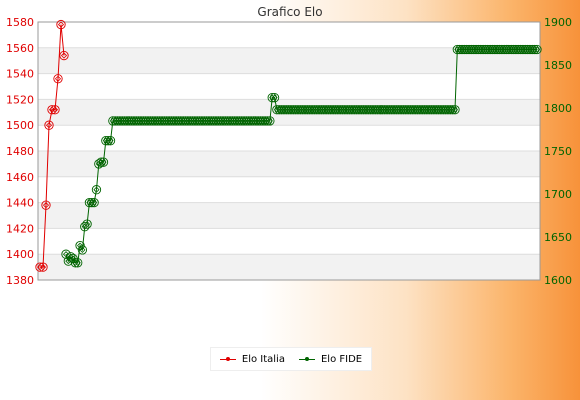  Describe the element at coordinates (20, 228) in the screenshot. I see `left-tick-label: 1420` at that location.